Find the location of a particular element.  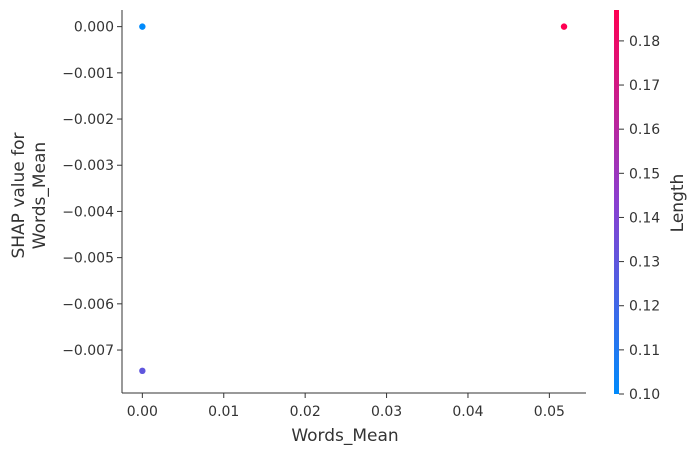

x-tick-label: 0.04 is located at coordinates (467, 412).